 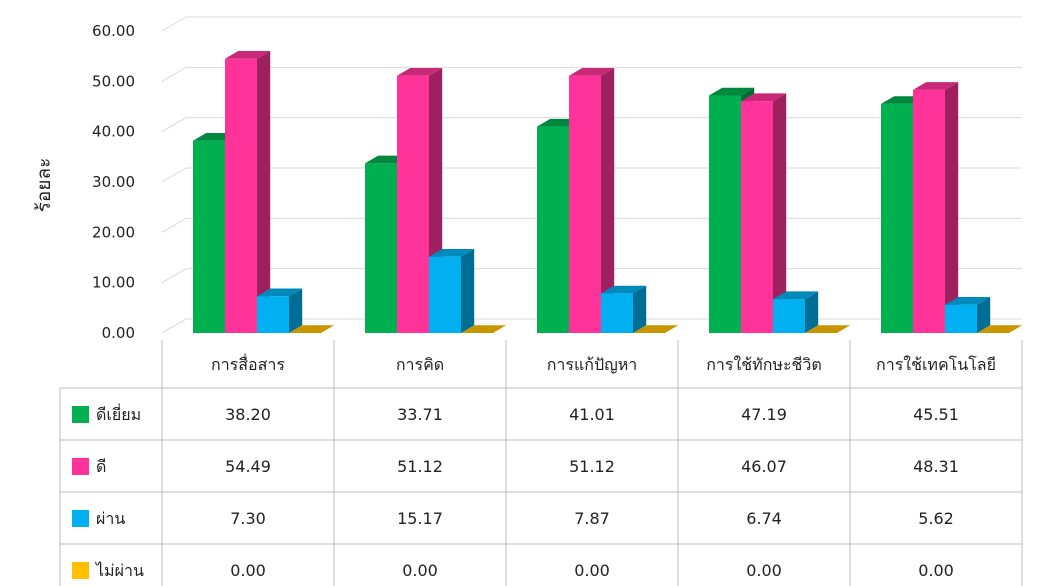 I want to click on data-label: 15.17, so click(x=420, y=518).